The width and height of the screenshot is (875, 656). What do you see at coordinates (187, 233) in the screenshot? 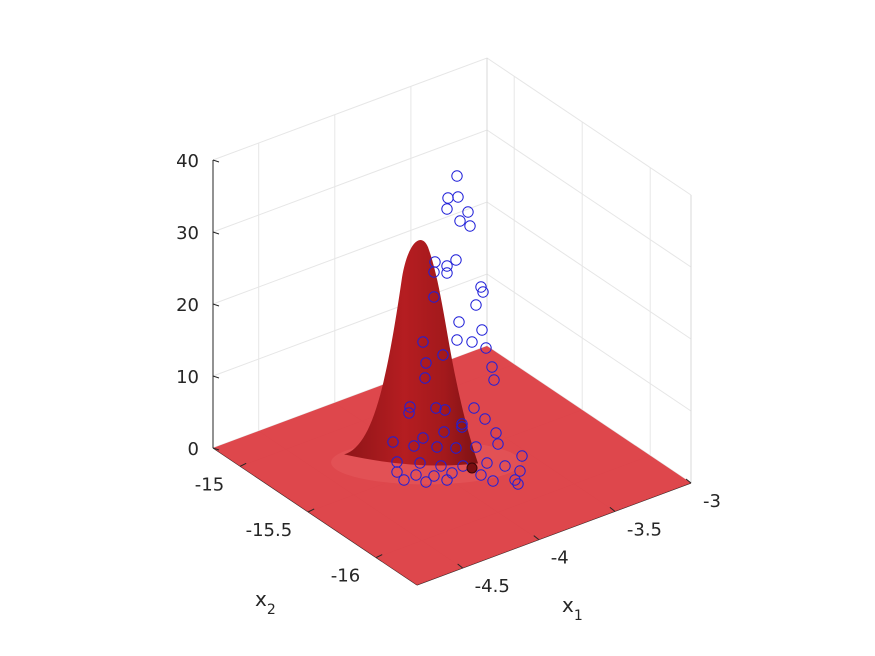
I see `z-tick-label: 30` at bounding box center [187, 233].